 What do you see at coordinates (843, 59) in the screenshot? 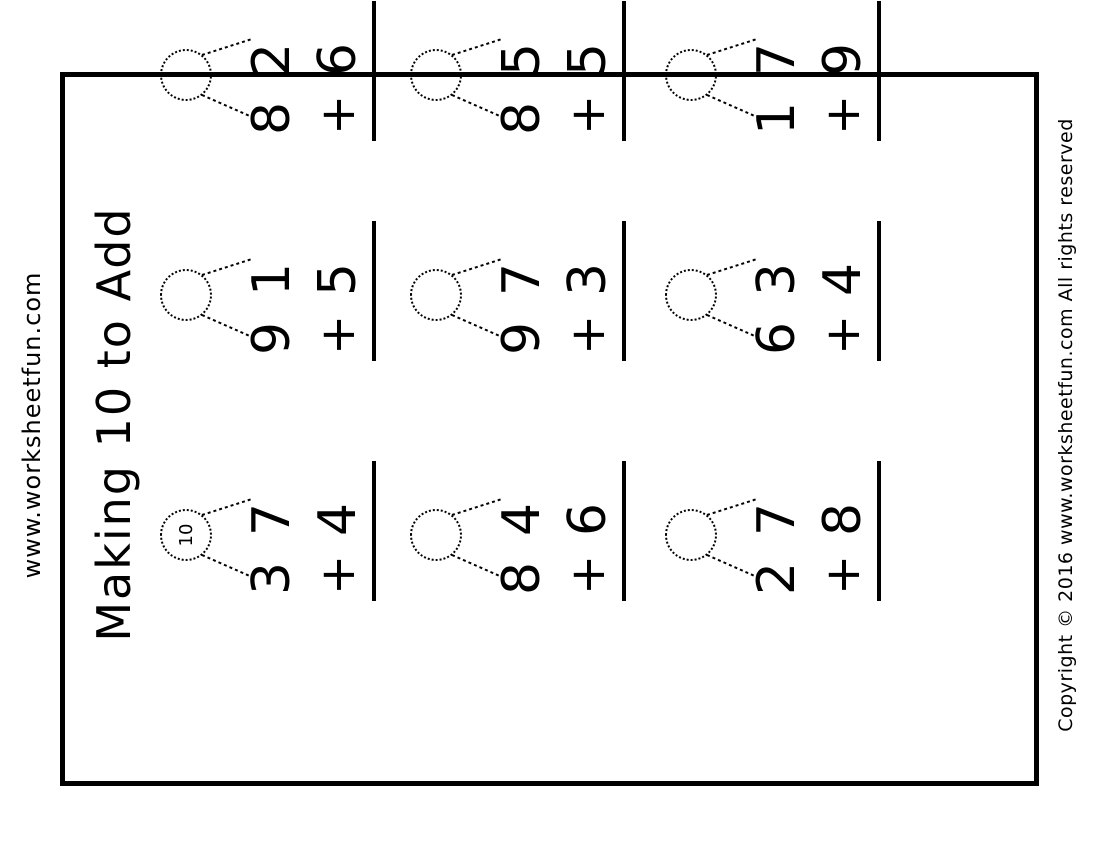
I see `third-addend: 9` at bounding box center [843, 59].